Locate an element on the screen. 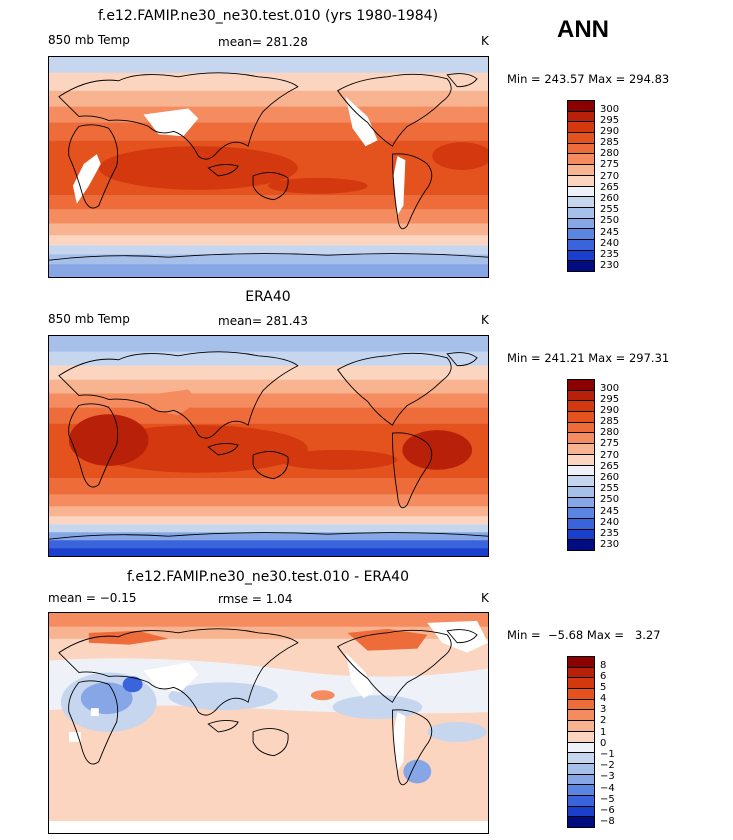 The width and height of the screenshot is (733, 840). panel-1-unit: K is located at coordinates (485, 41).